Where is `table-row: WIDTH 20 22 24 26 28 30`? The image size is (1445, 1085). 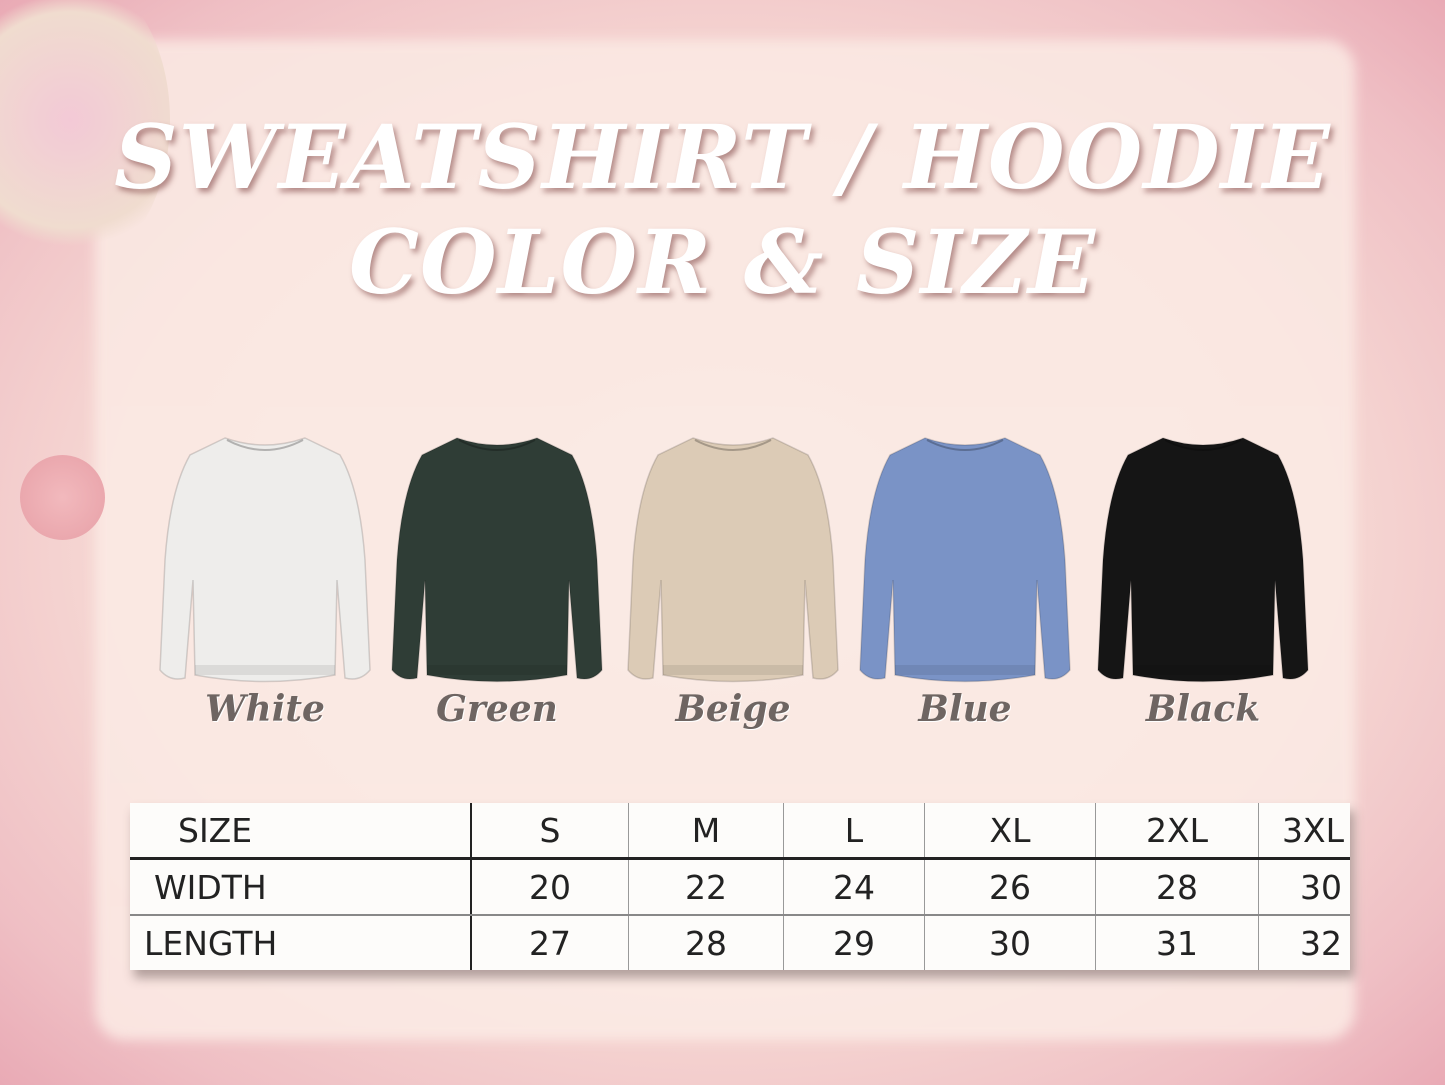 table-row: WIDTH 20 22 24 26 28 30 is located at coordinates (740, 887).